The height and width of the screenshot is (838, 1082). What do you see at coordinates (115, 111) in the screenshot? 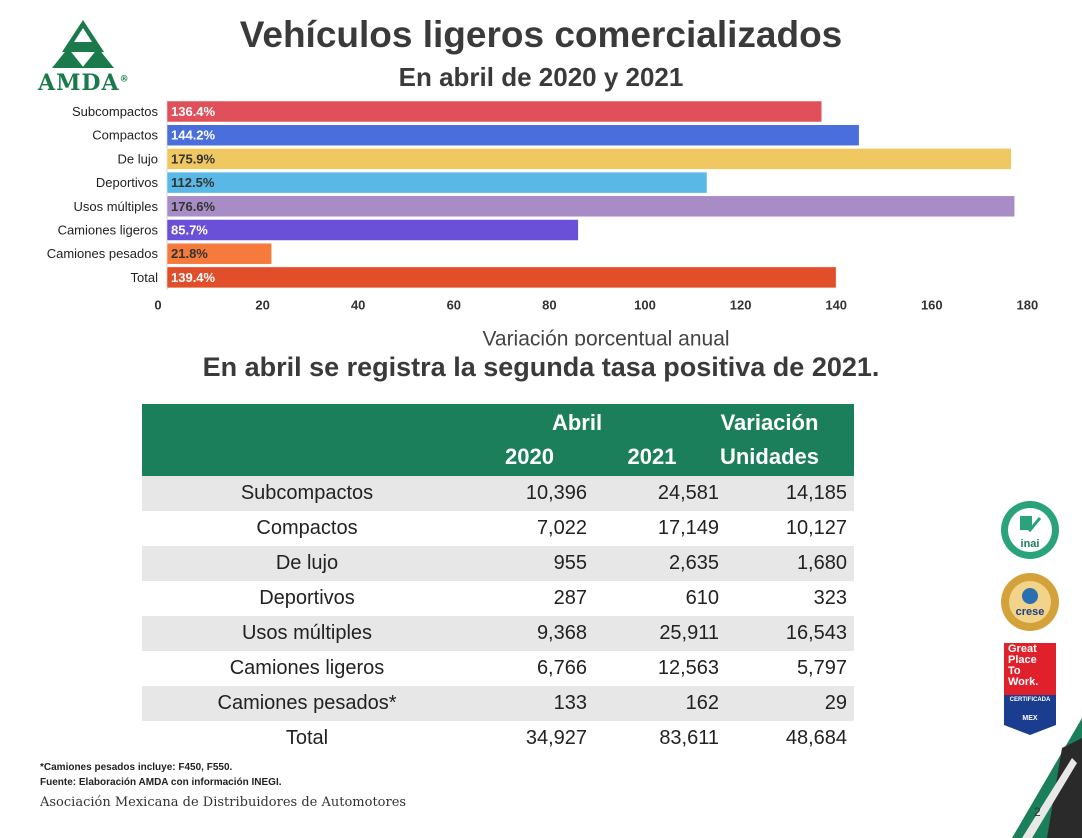
I see `category-label: Subcompactos` at bounding box center [115, 111].